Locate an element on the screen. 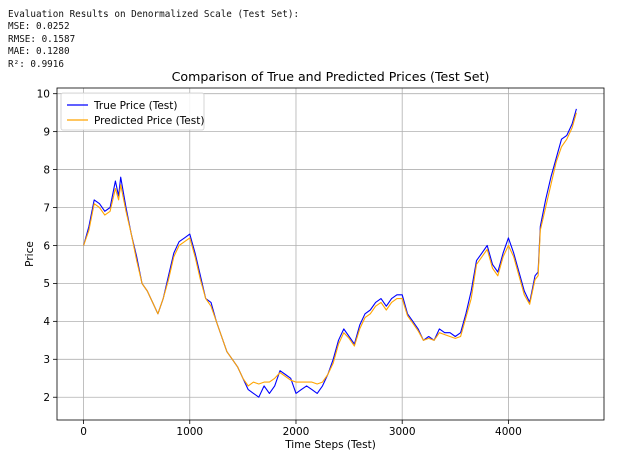 The width and height of the screenshot is (639, 471). y-tick-label: 10 is located at coordinates (43, 94).